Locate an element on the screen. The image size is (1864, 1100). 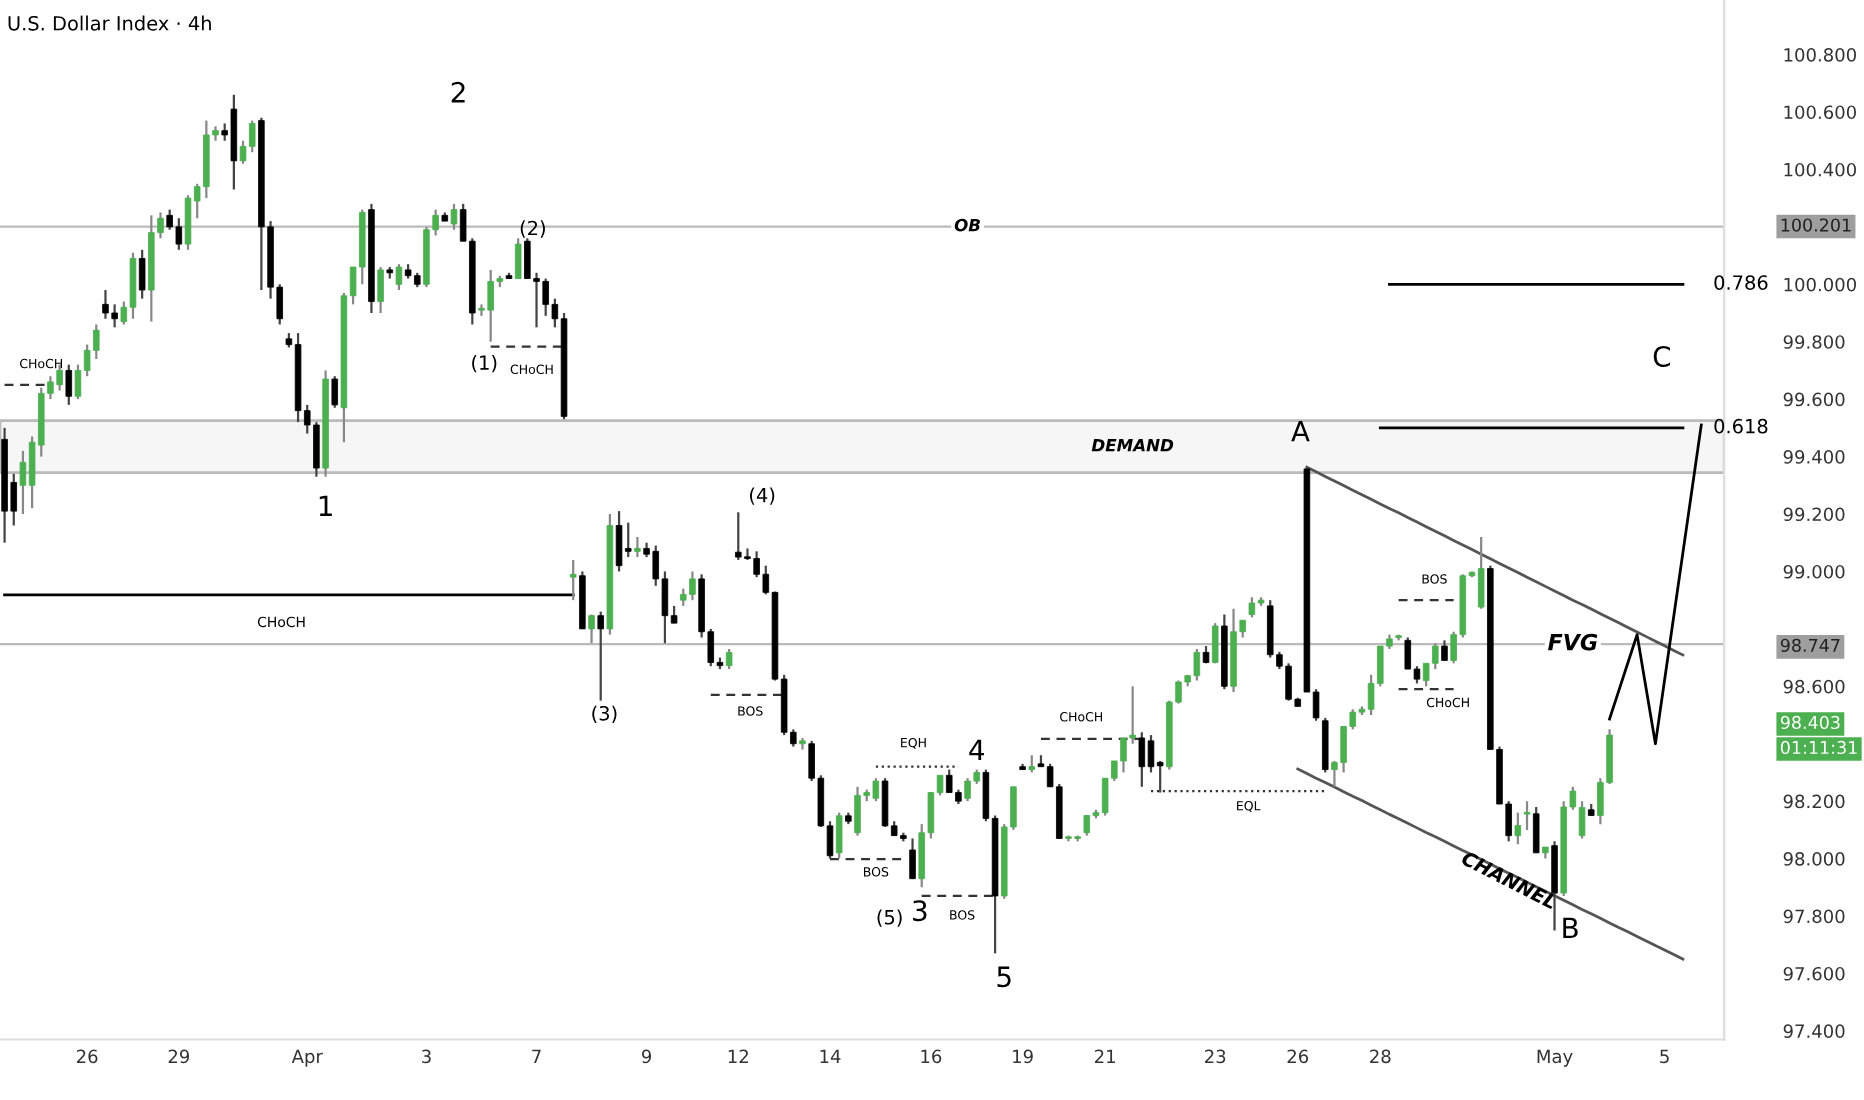
series-label: 0.786 is located at coordinates (1741, 282).